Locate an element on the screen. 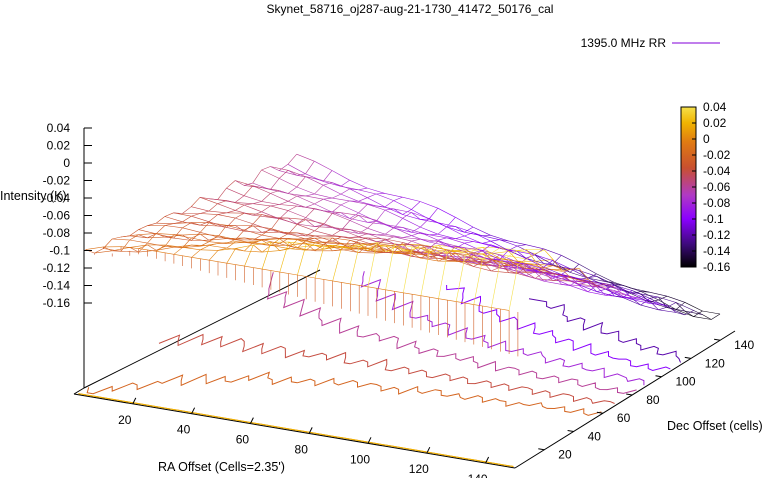 The image size is (775, 478). colorbar-tick-label: -0.06 is located at coordinates (717, 187).